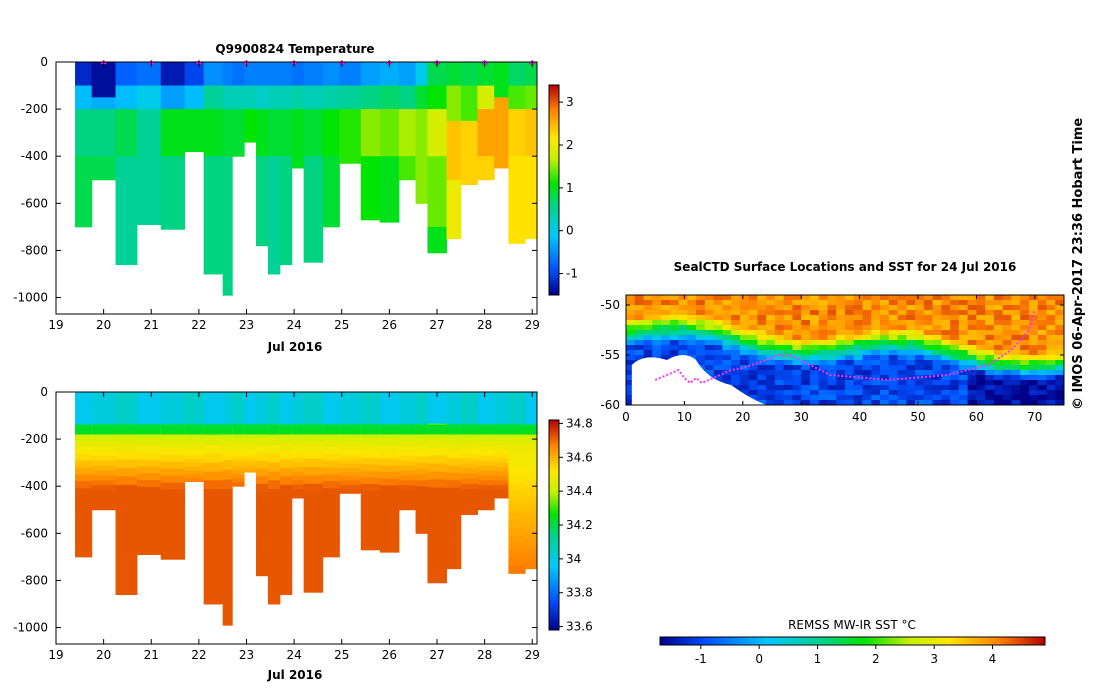 This screenshot has height=700, width=1099. Describe the element at coordinates (293, 325) in the screenshot. I see `x-tick-label: 24` at that location.